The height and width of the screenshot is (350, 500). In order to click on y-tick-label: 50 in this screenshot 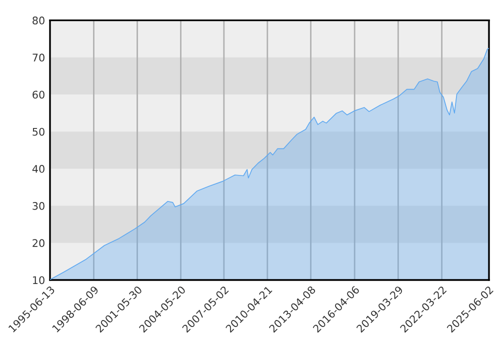, I will do `click(38, 132)`.